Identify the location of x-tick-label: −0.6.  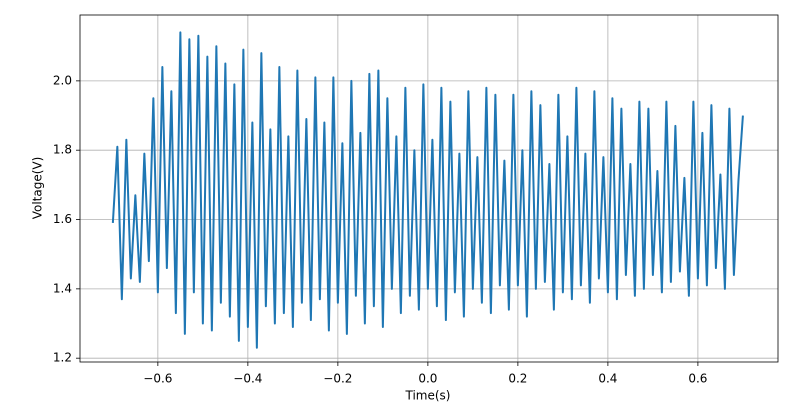
(157, 379).